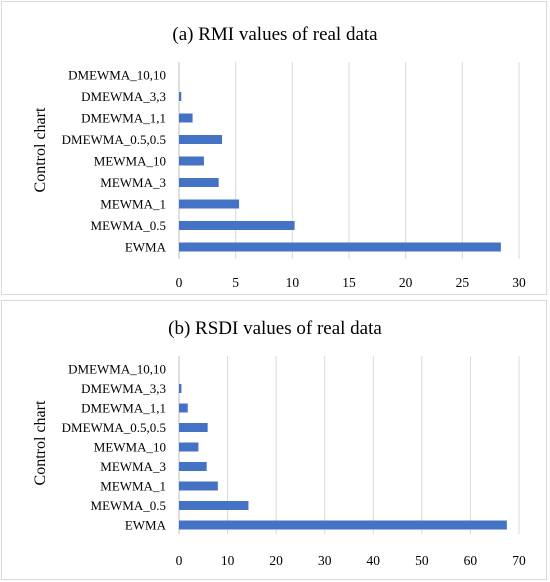 This screenshot has height=582, width=550. Describe the element at coordinates (519, 560) in the screenshot. I see `x-tick-label: 70` at that location.